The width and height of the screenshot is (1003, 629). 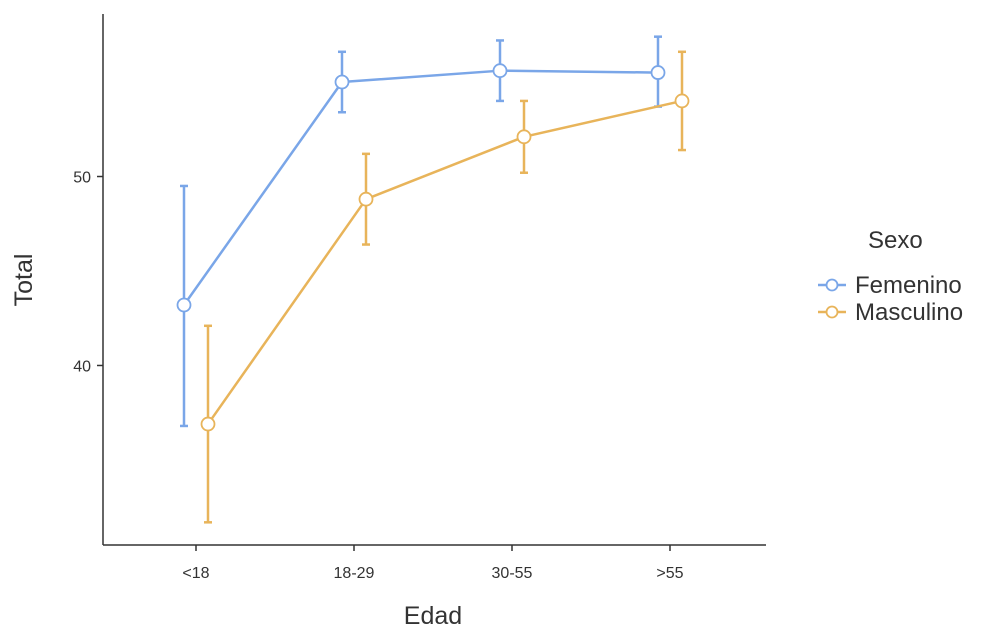 I want to click on legend-item-masculino: Masculino, so click(x=890, y=312).